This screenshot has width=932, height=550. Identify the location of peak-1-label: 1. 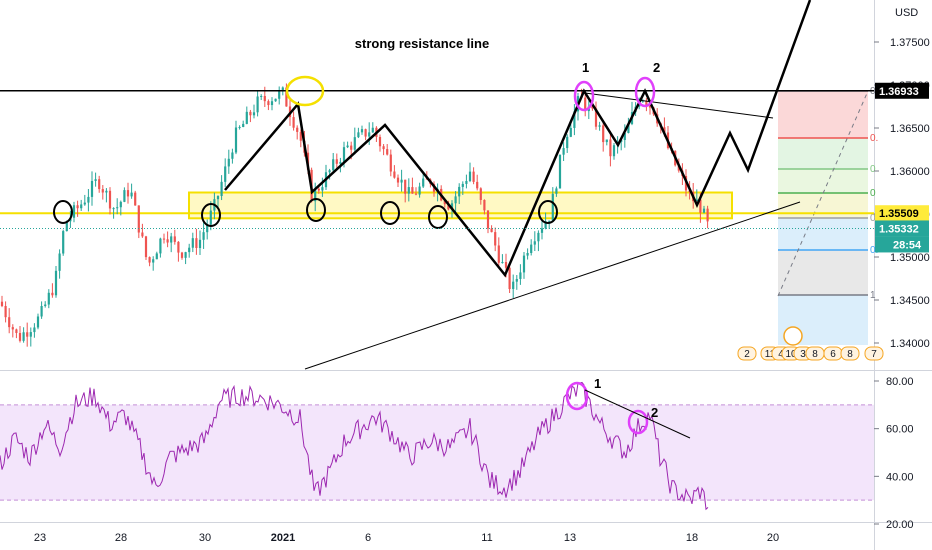
(585, 67).